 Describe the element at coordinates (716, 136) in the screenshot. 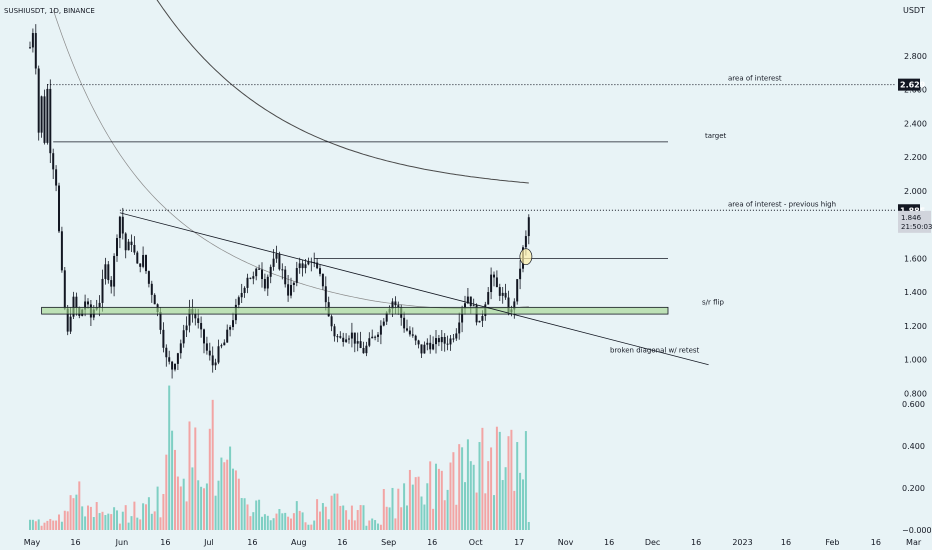

I see `annotation-label: target` at that location.